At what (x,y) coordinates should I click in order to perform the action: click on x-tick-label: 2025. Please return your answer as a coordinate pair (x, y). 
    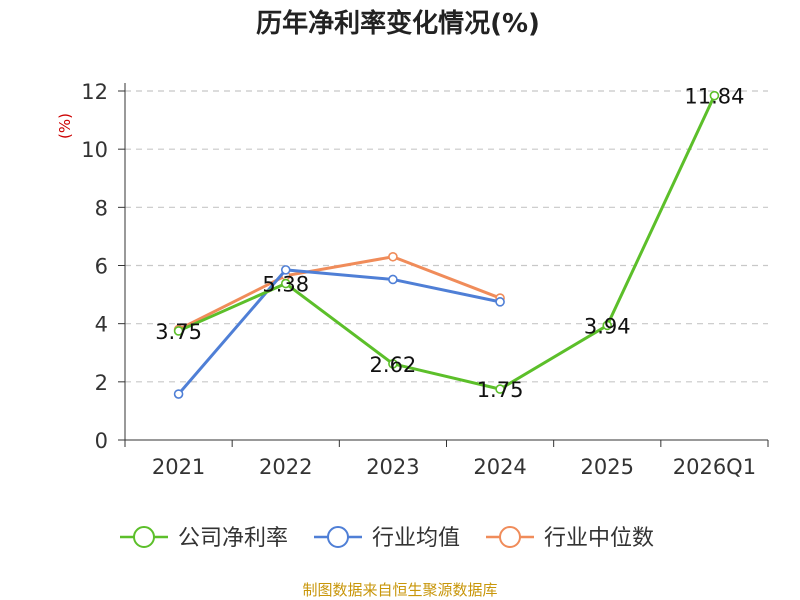
    Looking at the image, I should click on (607, 467).